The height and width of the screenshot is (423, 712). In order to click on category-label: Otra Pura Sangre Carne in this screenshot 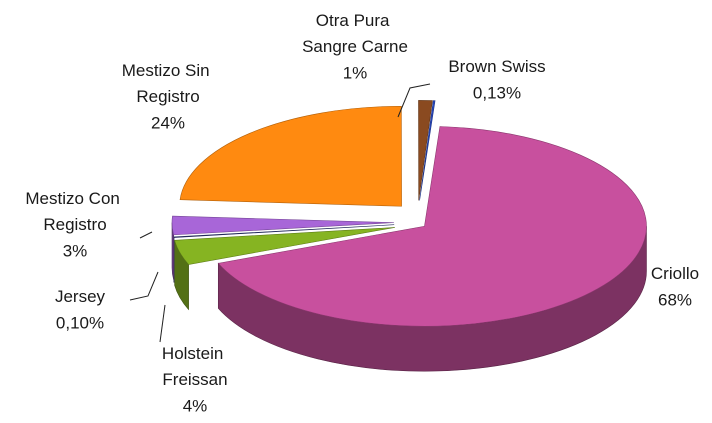, I will do `click(355, 33)`.